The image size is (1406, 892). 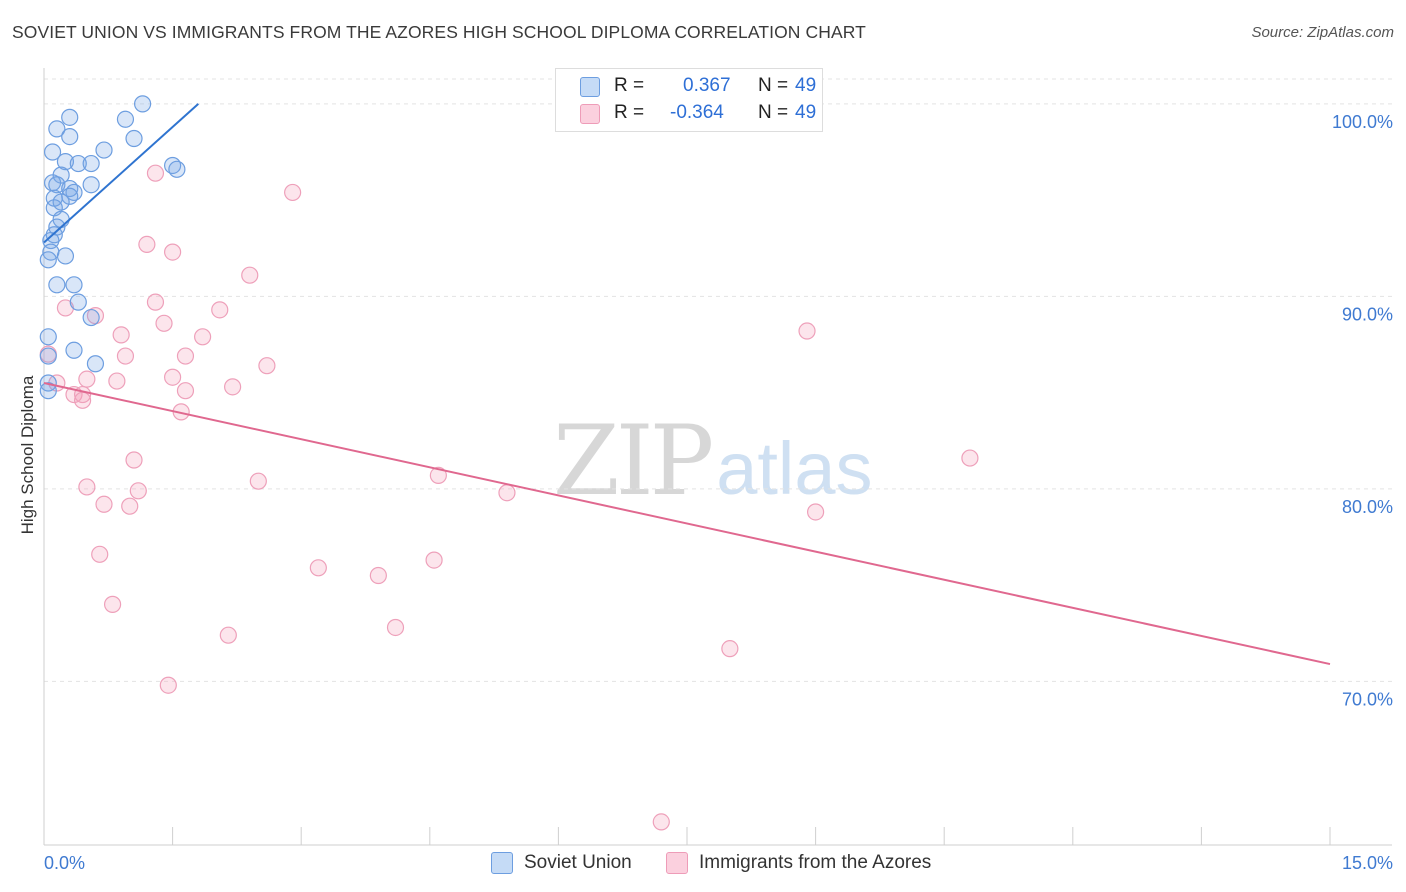 What do you see at coordinates (677, 863) in the screenshot?
I see `bottom-legend-swatch-azores` at bounding box center [677, 863].